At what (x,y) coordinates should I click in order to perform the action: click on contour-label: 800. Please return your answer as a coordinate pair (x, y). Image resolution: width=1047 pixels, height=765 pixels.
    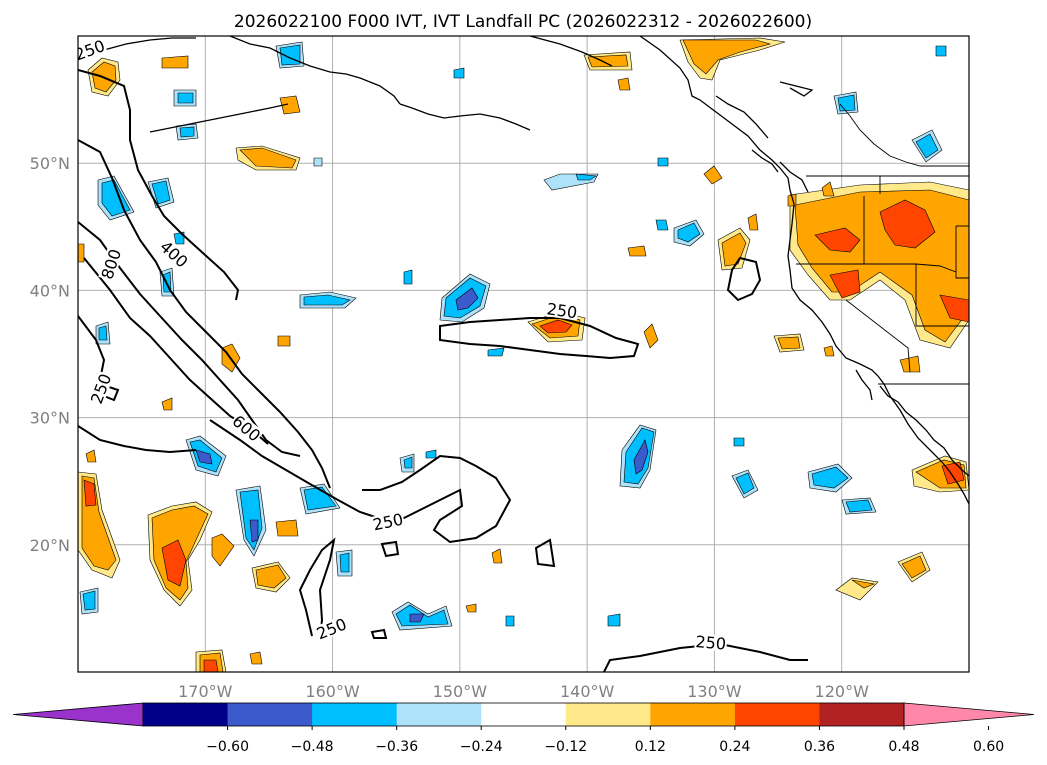
    Looking at the image, I should click on (111, 264).